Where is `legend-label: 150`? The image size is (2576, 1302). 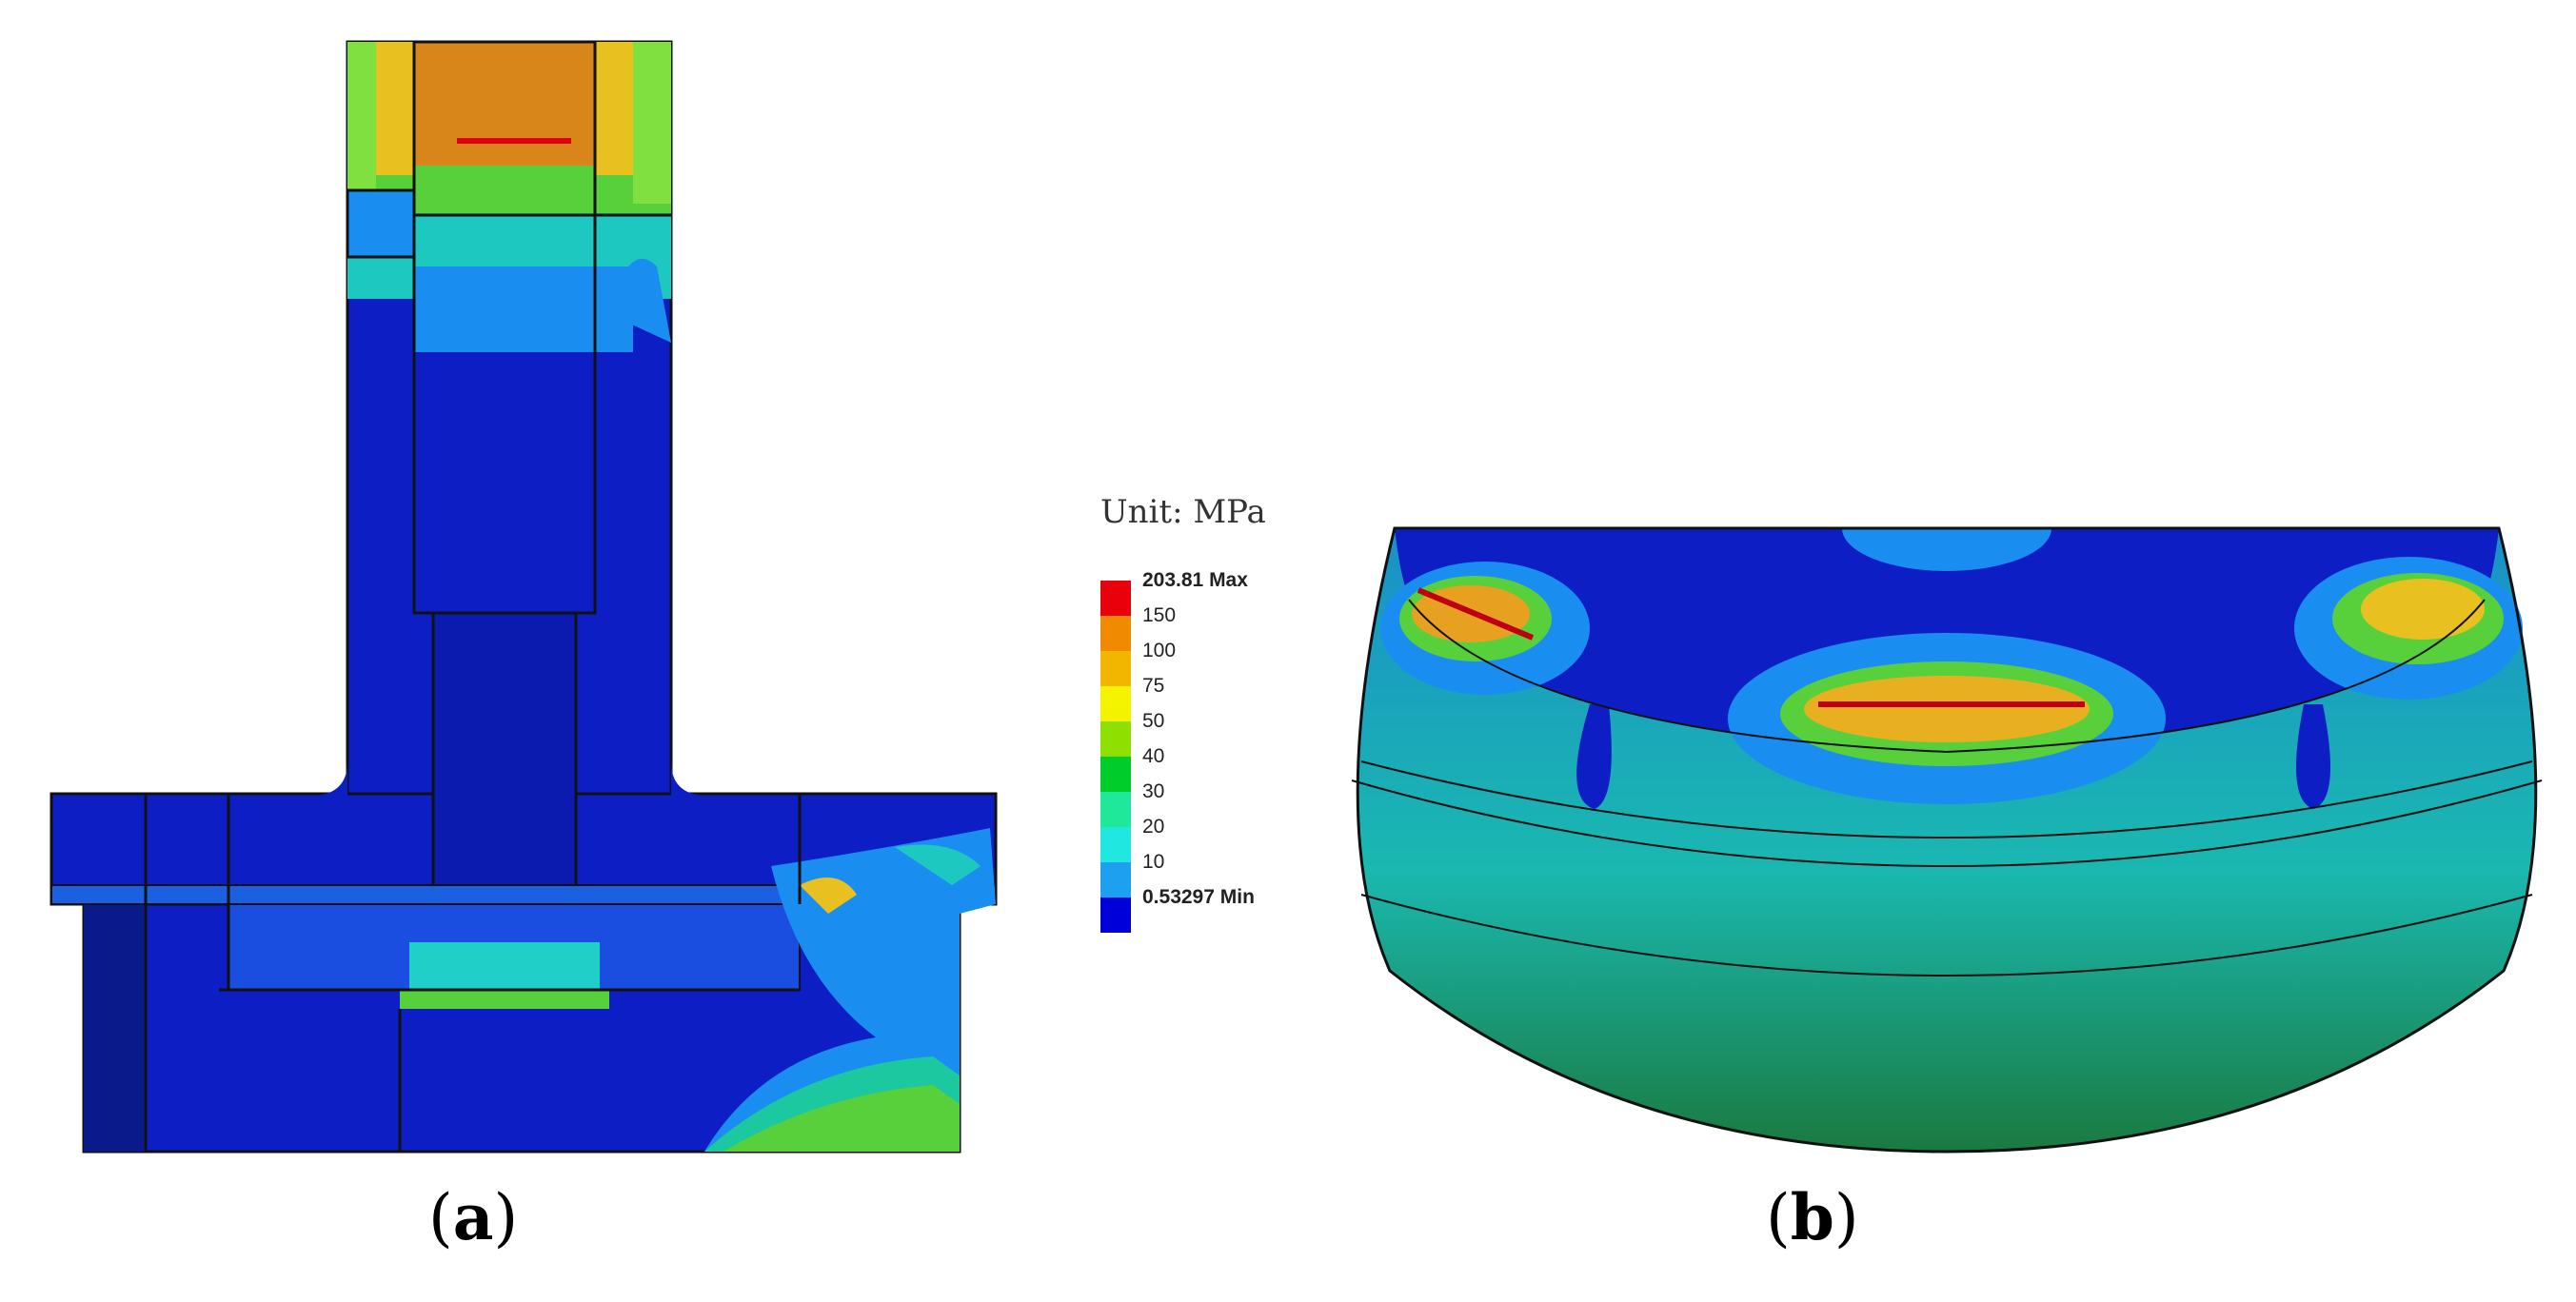
legend-label: 150 is located at coordinates (1159, 615).